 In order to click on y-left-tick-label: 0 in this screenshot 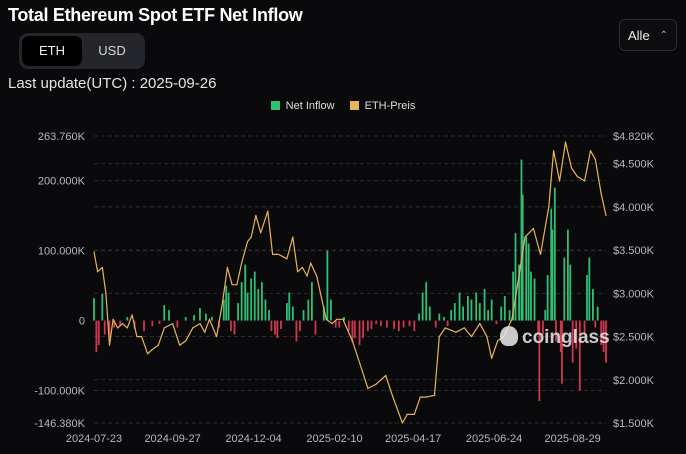, I will do `click(82, 322)`.